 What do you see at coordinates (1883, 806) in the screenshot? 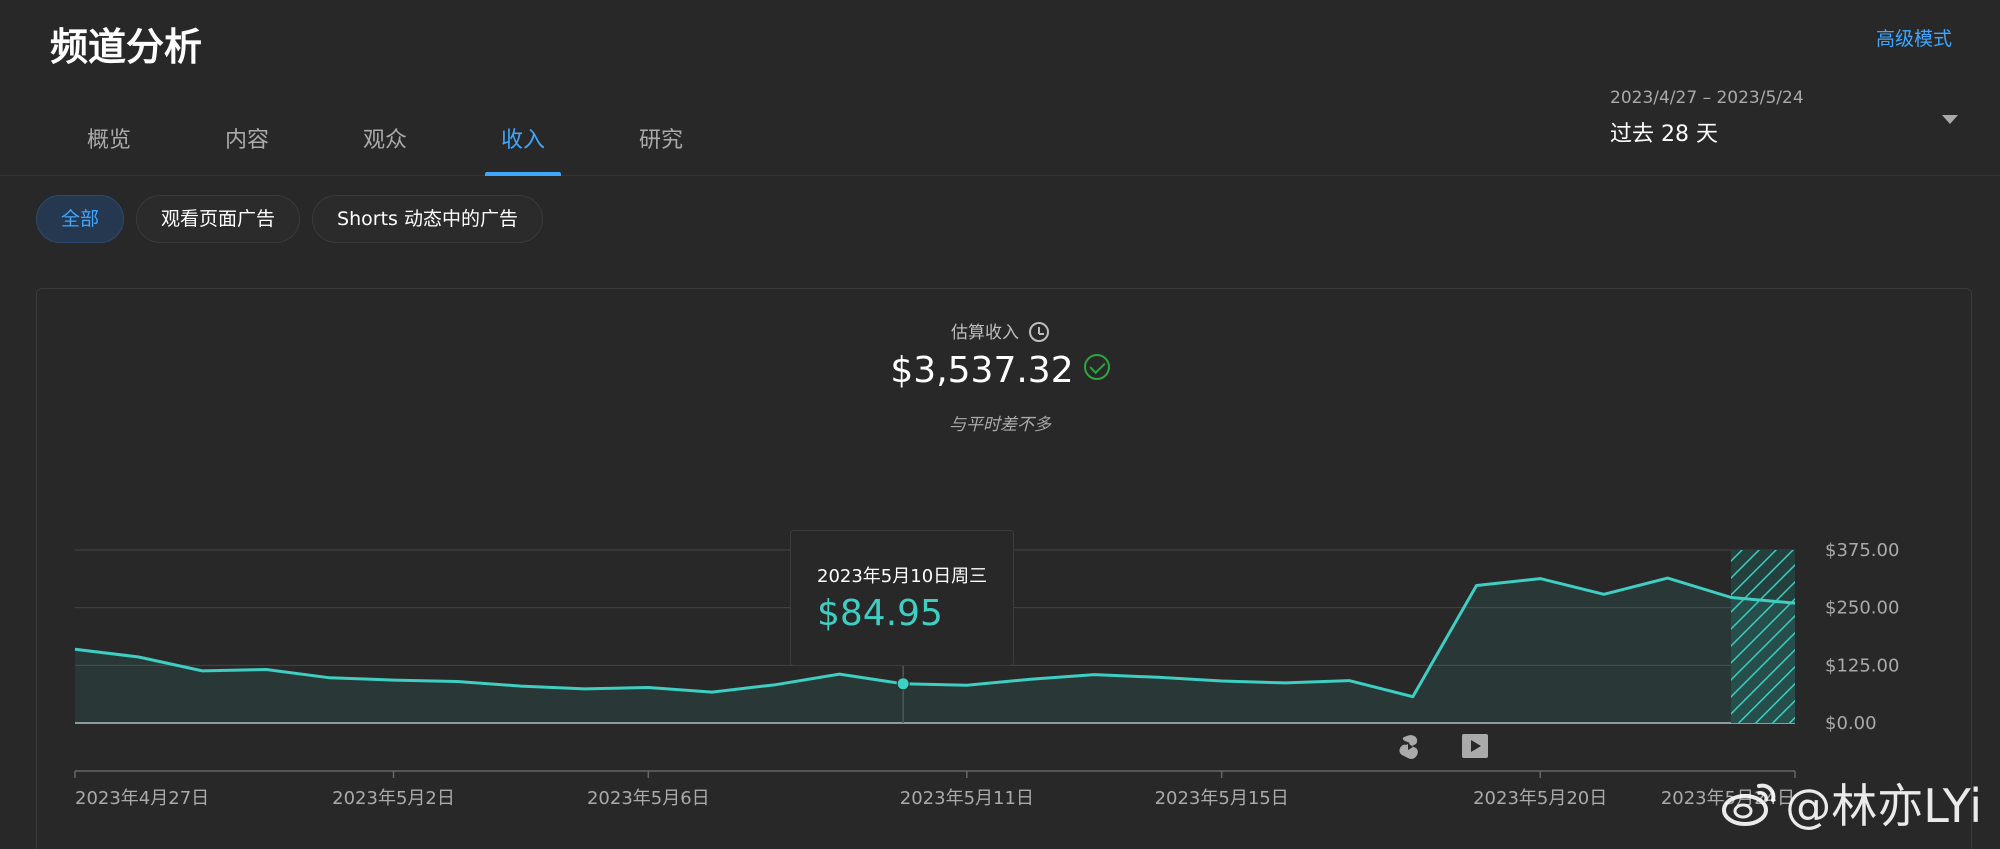
I see `watermark-text: @林亦LYi` at bounding box center [1883, 806].